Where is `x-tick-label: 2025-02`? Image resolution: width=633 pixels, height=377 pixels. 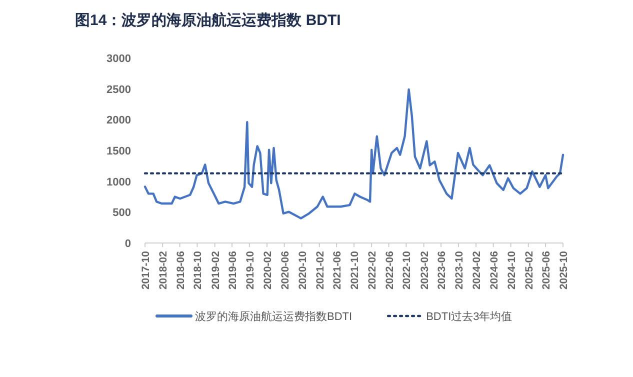
x-tick-label: 2025-02 is located at coordinates (529, 270).